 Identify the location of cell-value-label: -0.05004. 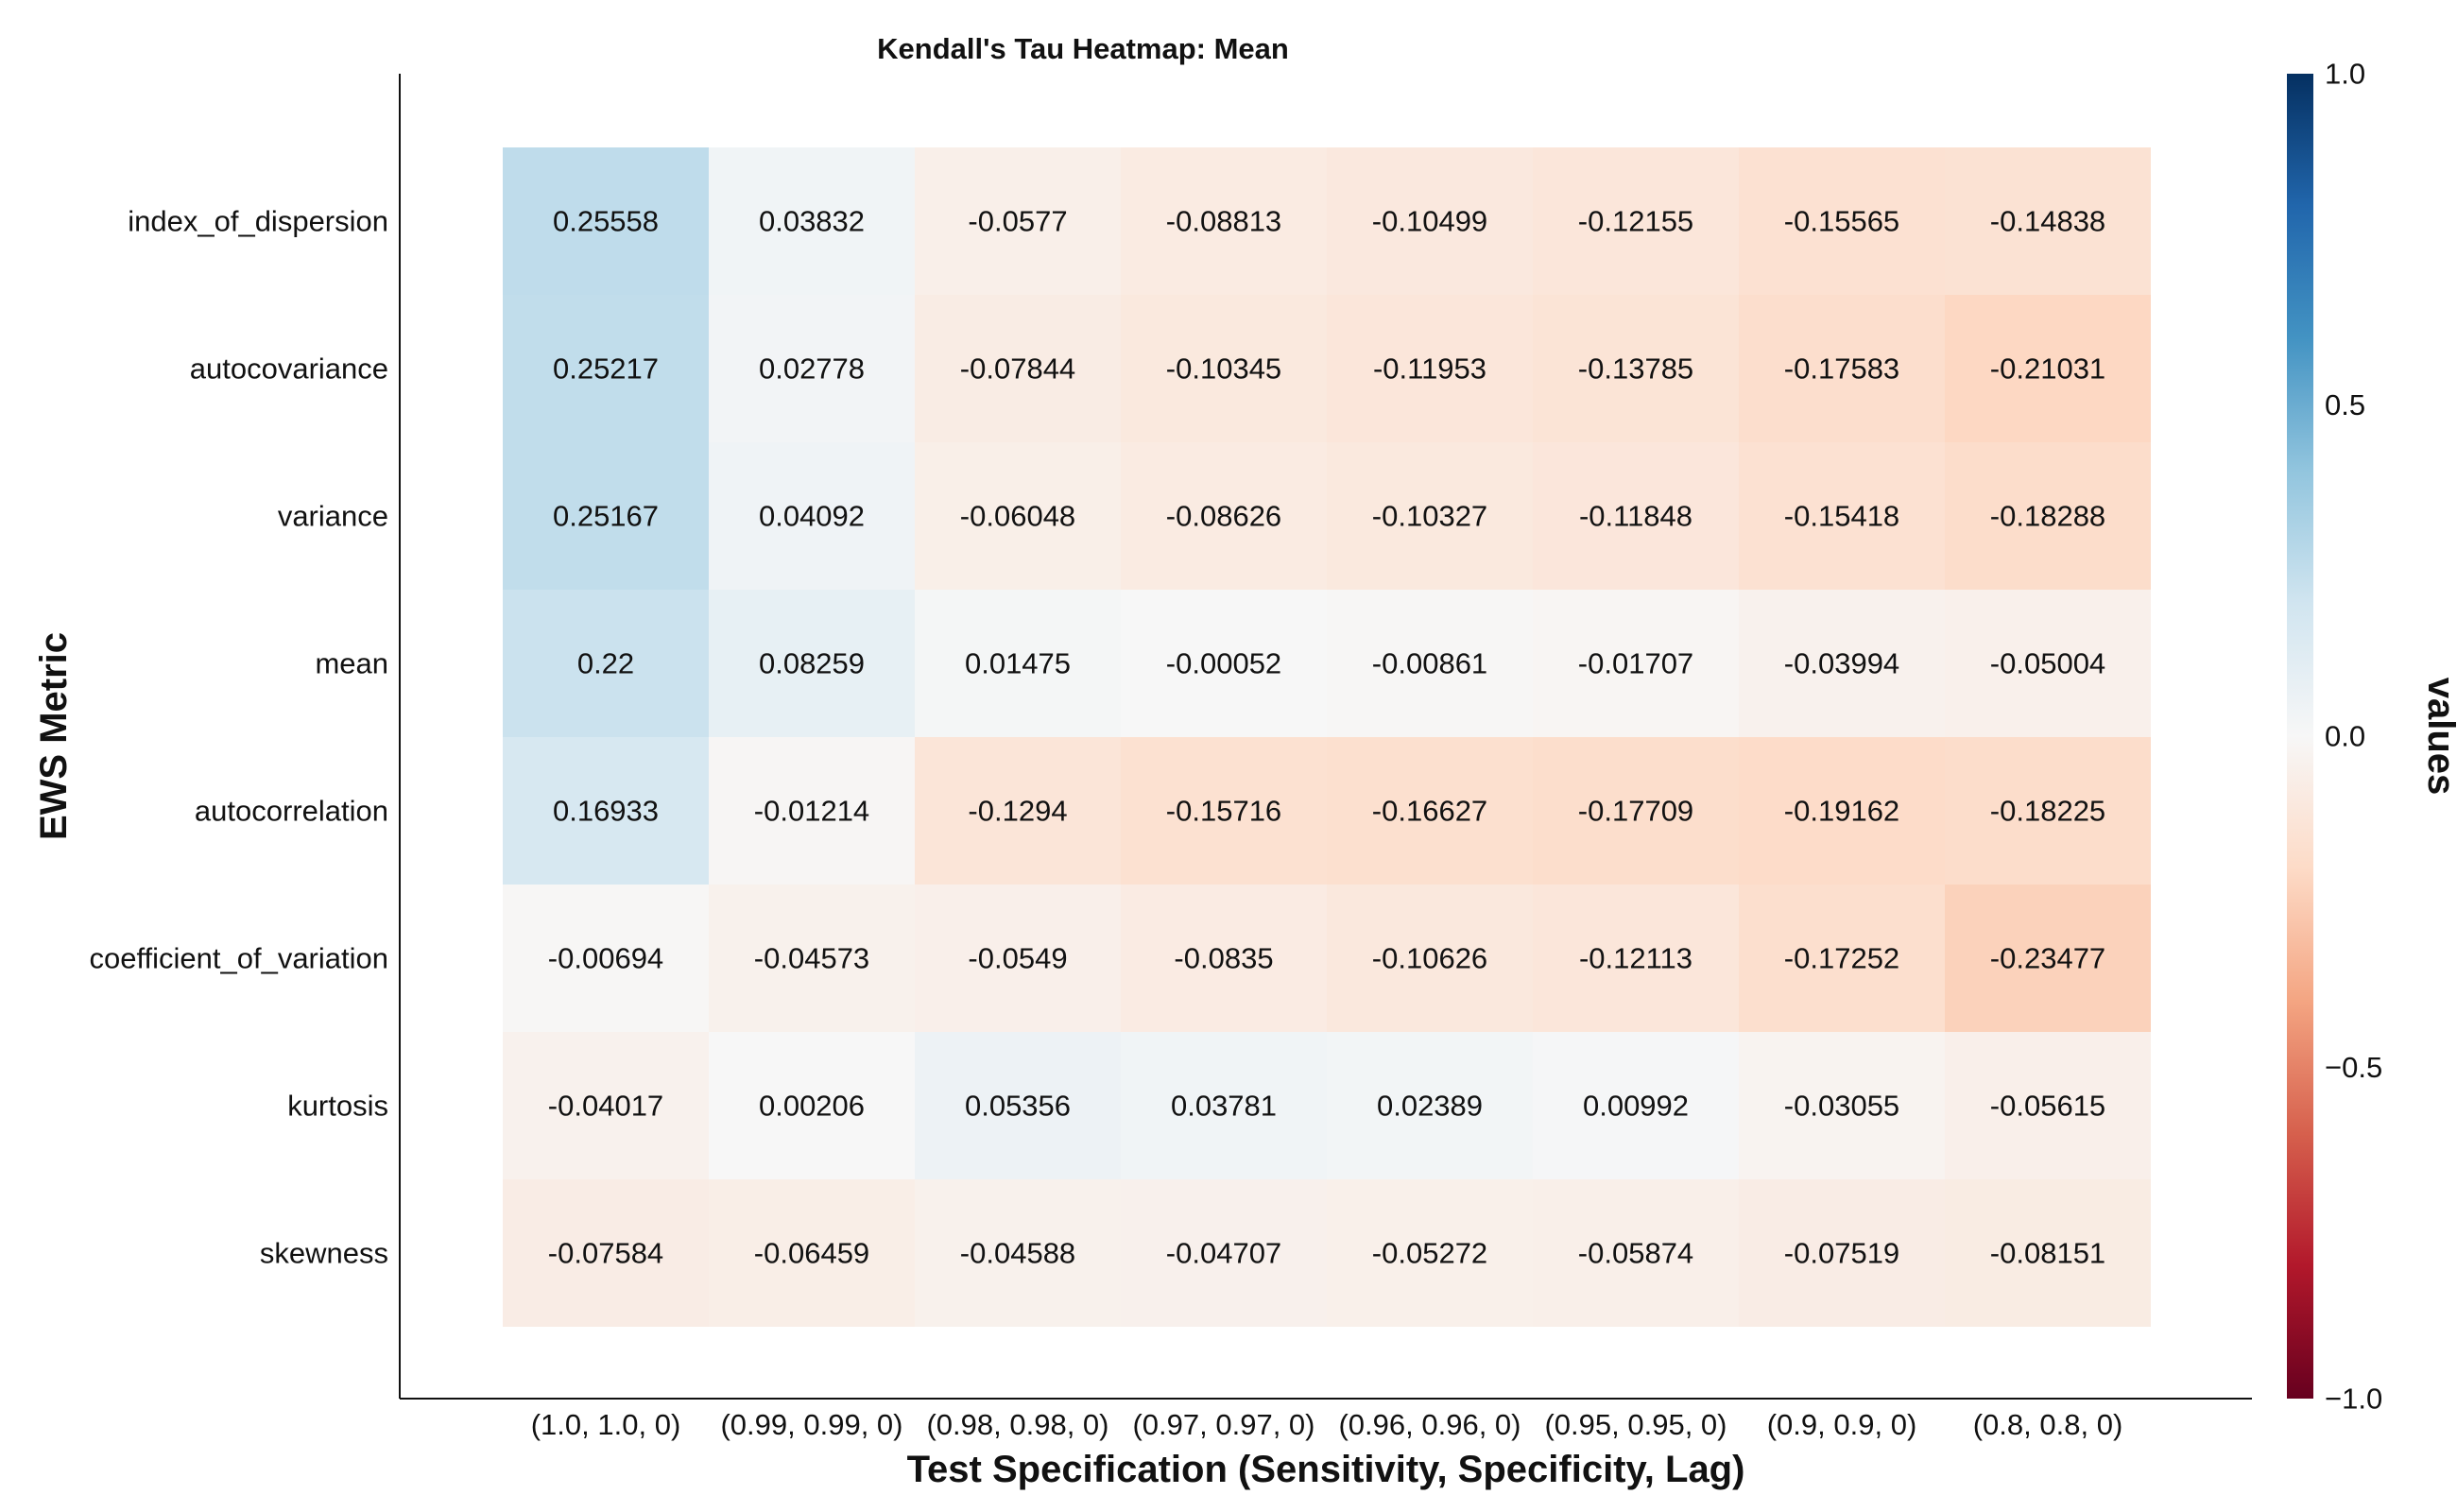
(2047, 663).